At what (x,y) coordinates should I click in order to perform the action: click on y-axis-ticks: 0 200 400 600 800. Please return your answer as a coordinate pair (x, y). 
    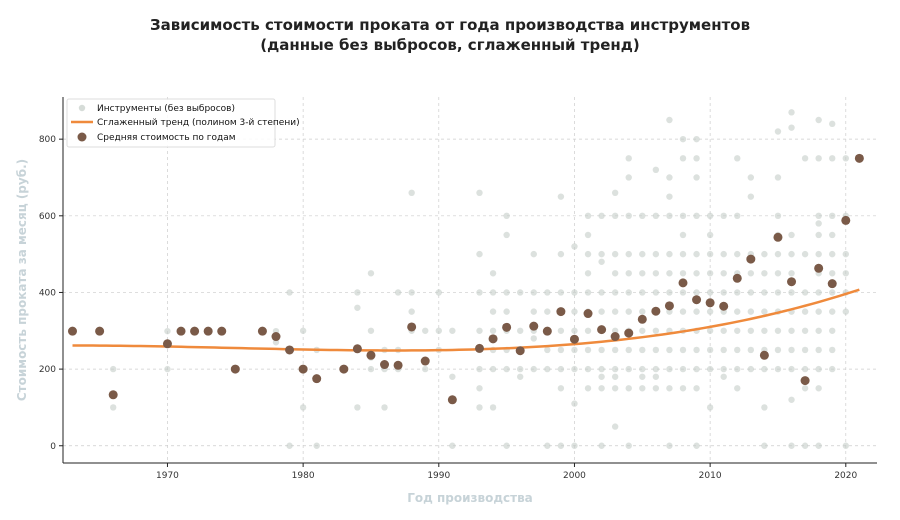
    Looking at the image, I should click on (51, 293).